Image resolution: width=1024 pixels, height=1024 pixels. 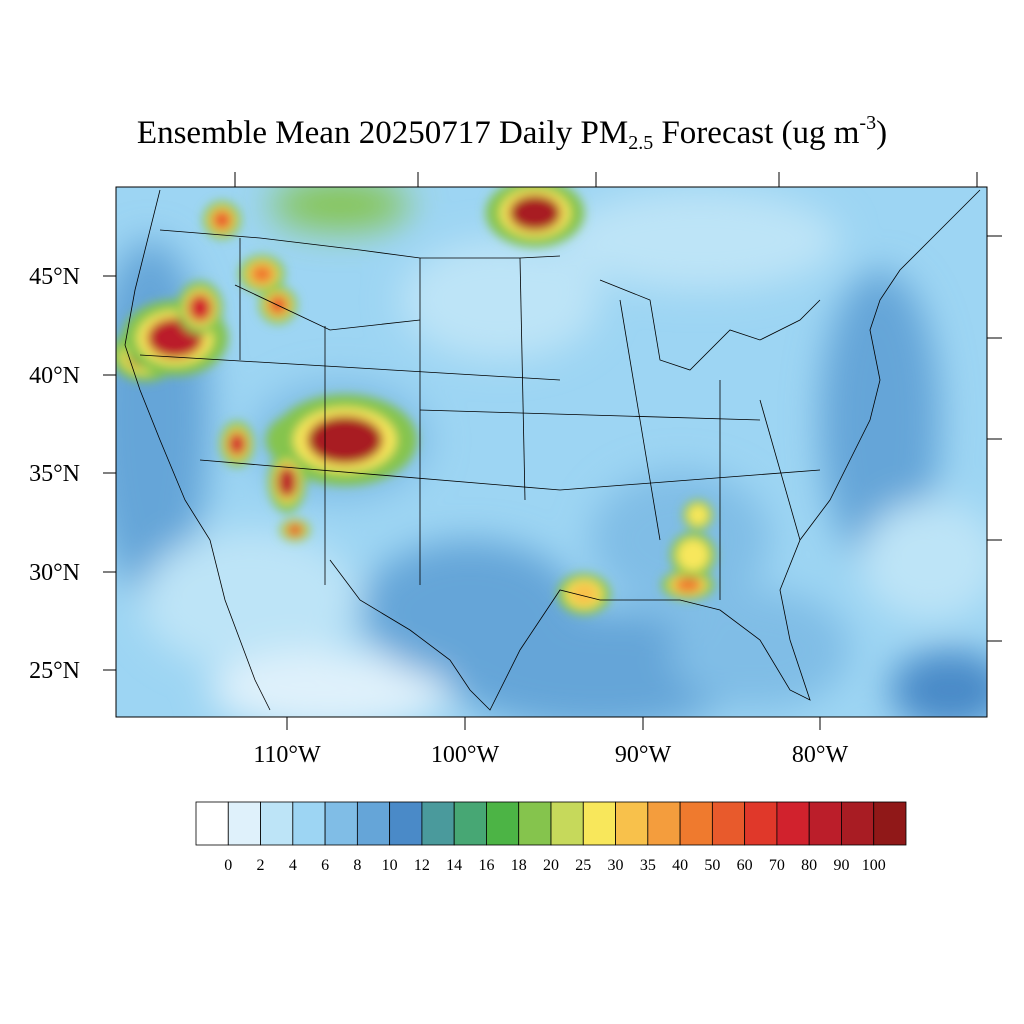 I want to click on colorbar-label: 25, so click(x=583, y=865).